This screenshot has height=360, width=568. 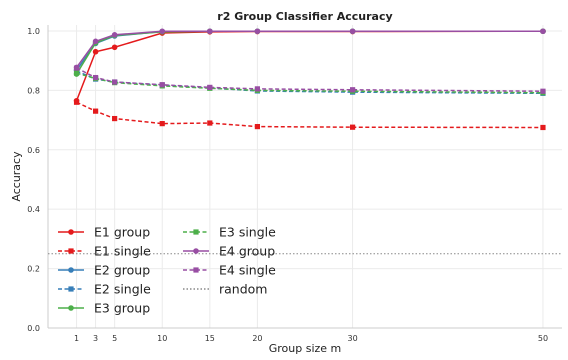 I want to click on y-axis-title: Accuracy, so click(x=16, y=176).